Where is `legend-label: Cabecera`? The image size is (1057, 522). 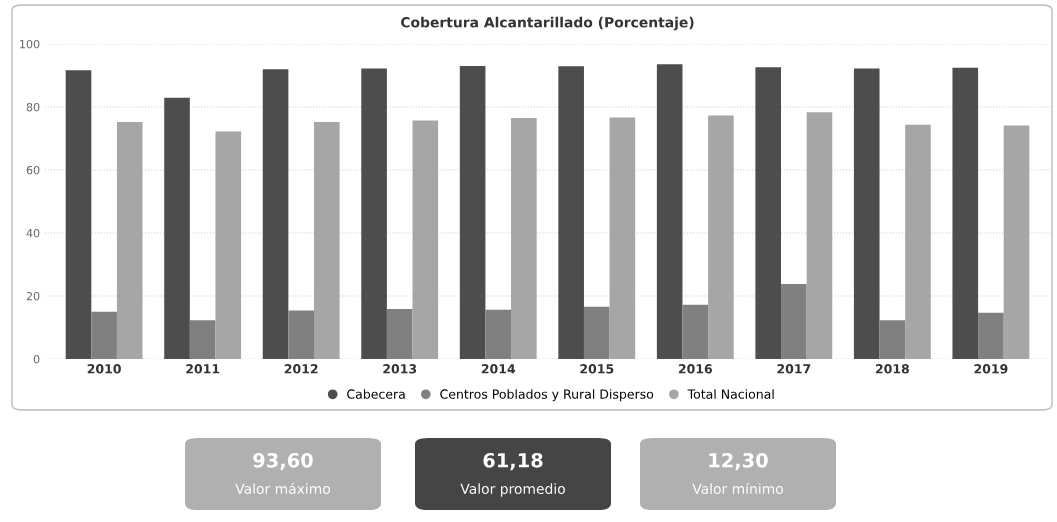
legend-label: Cabecera is located at coordinates (376, 394).